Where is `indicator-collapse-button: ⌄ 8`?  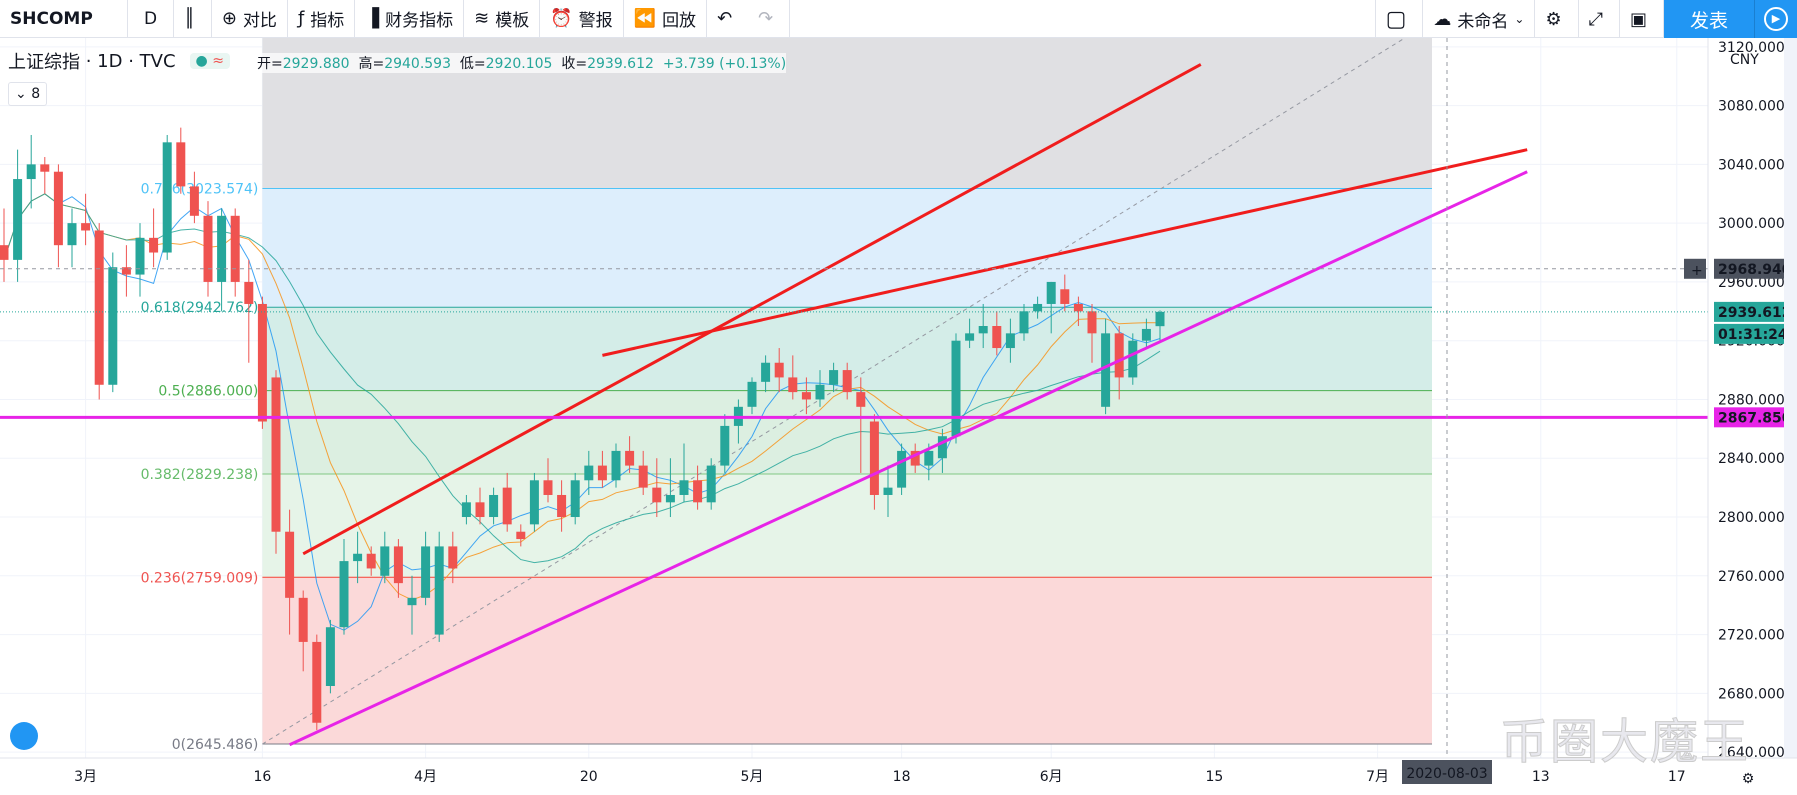 indicator-collapse-button: ⌄ 8 is located at coordinates (28, 94).